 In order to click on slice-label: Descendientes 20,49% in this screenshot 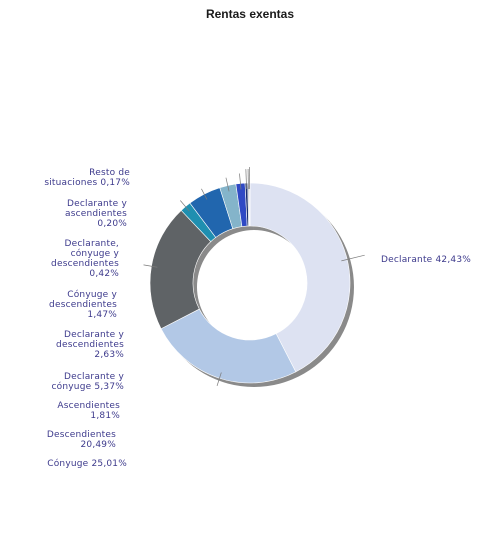, I will do `click(81, 440)`.